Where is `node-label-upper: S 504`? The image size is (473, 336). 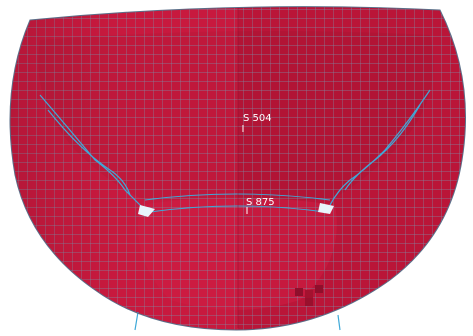 node-label-upper: S 504 is located at coordinates (257, 118).